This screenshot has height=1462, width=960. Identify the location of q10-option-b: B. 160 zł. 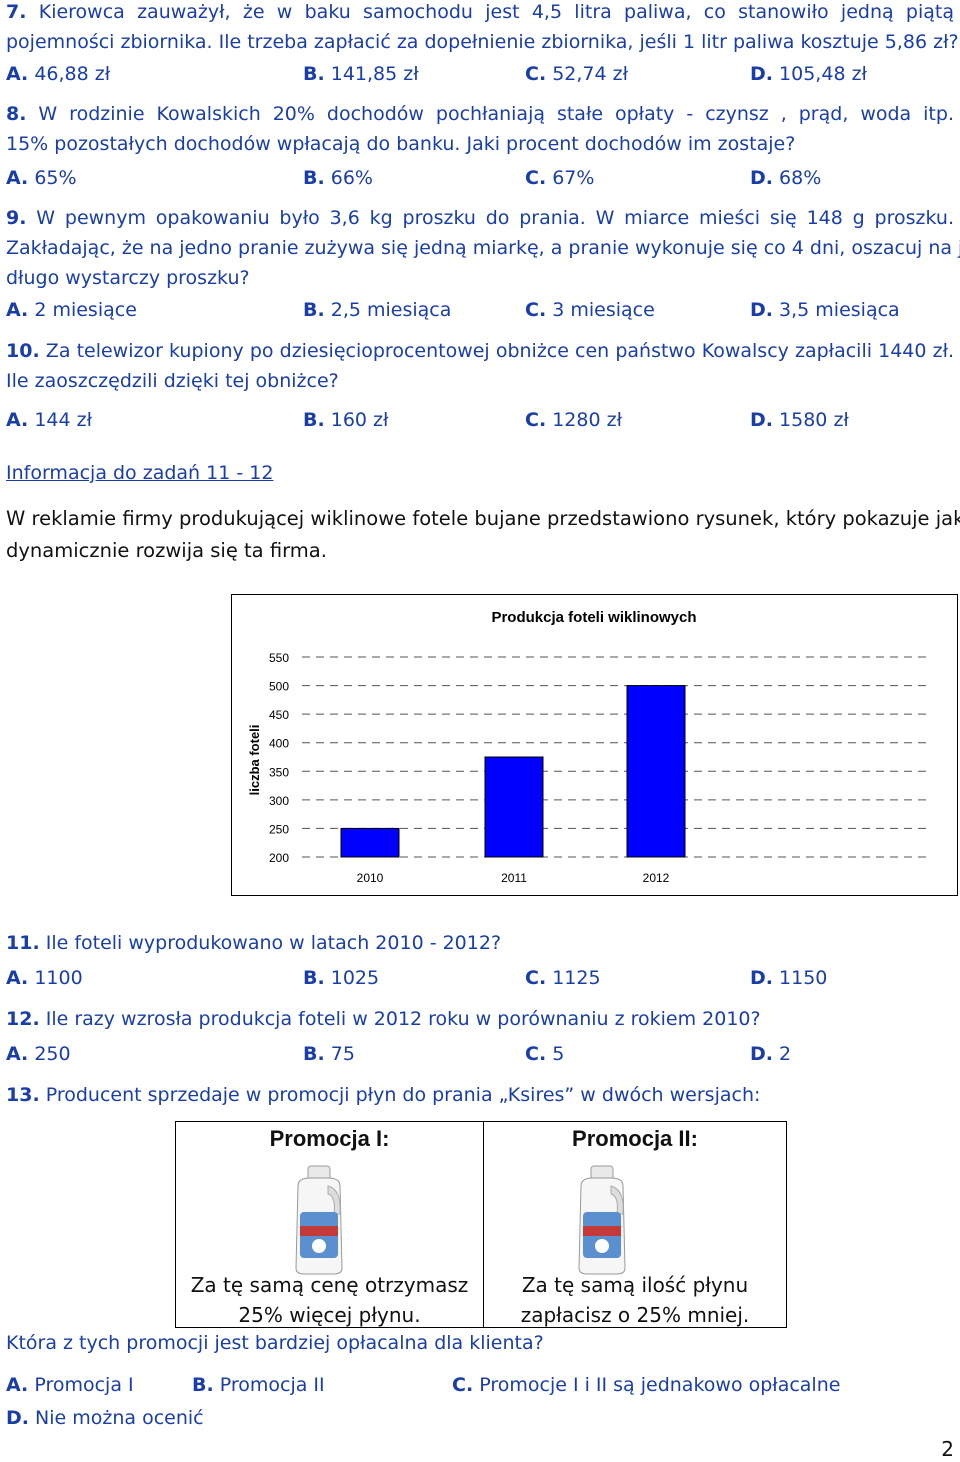
(346, 420).